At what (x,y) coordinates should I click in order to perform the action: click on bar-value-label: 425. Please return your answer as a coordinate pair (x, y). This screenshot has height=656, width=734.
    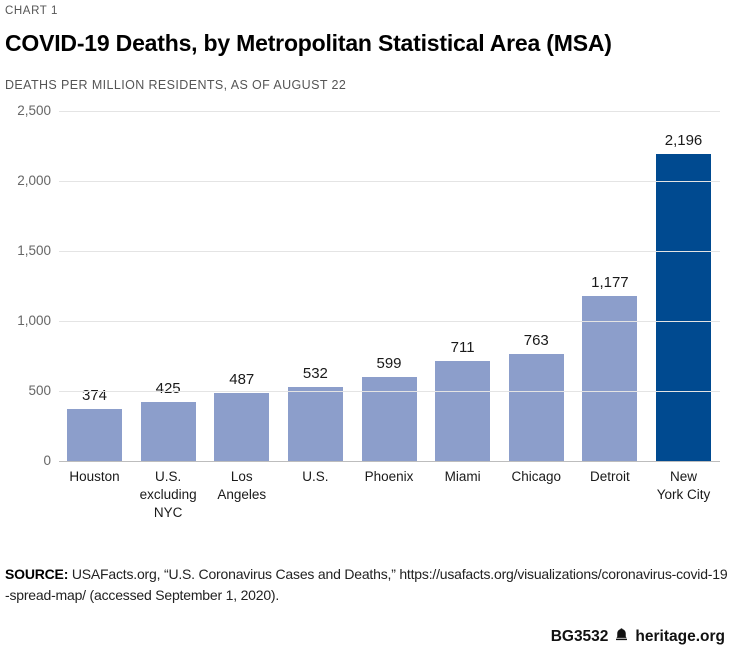
    Looking at the image, I should click on (168, 388).